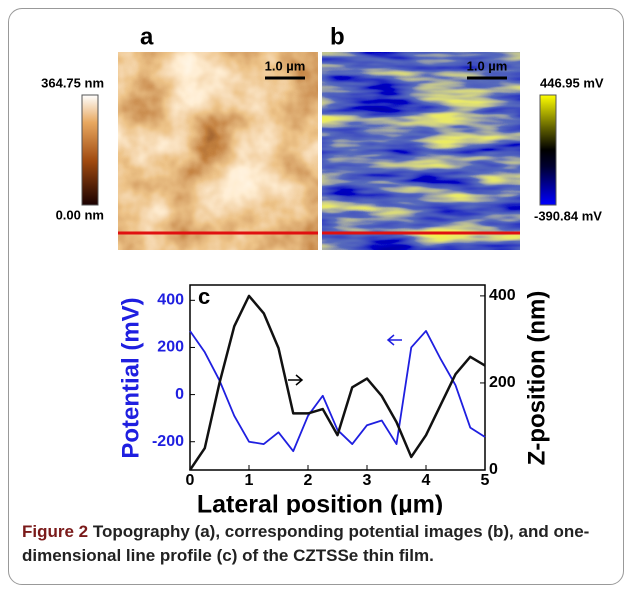  Describe the element at coordinates (170, 347) in the screenshot. I see `y-tick-label: 200` at that location.